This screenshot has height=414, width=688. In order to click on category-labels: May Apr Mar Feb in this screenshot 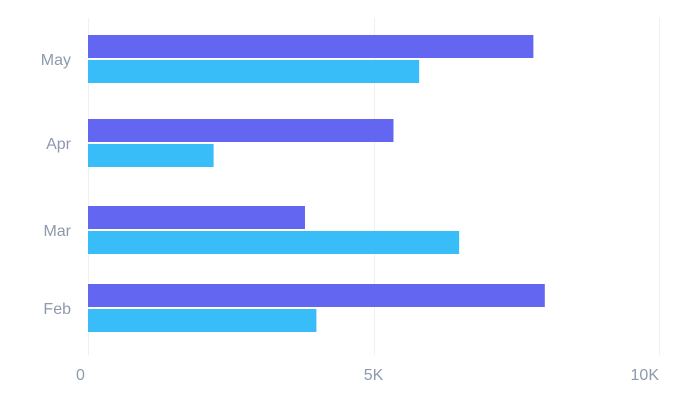, I will do `click(56, 185)`.